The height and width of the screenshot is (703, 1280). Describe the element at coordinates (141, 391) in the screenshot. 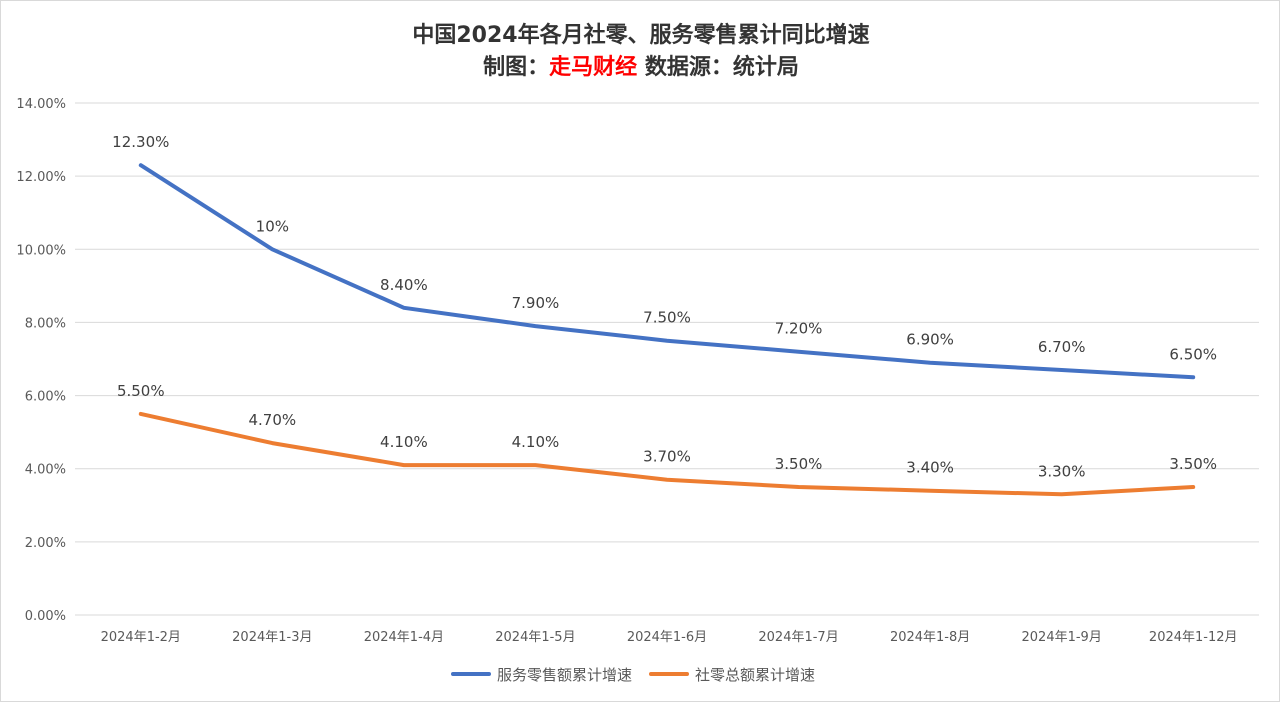

I see `data-label: 5.50%` at that location.